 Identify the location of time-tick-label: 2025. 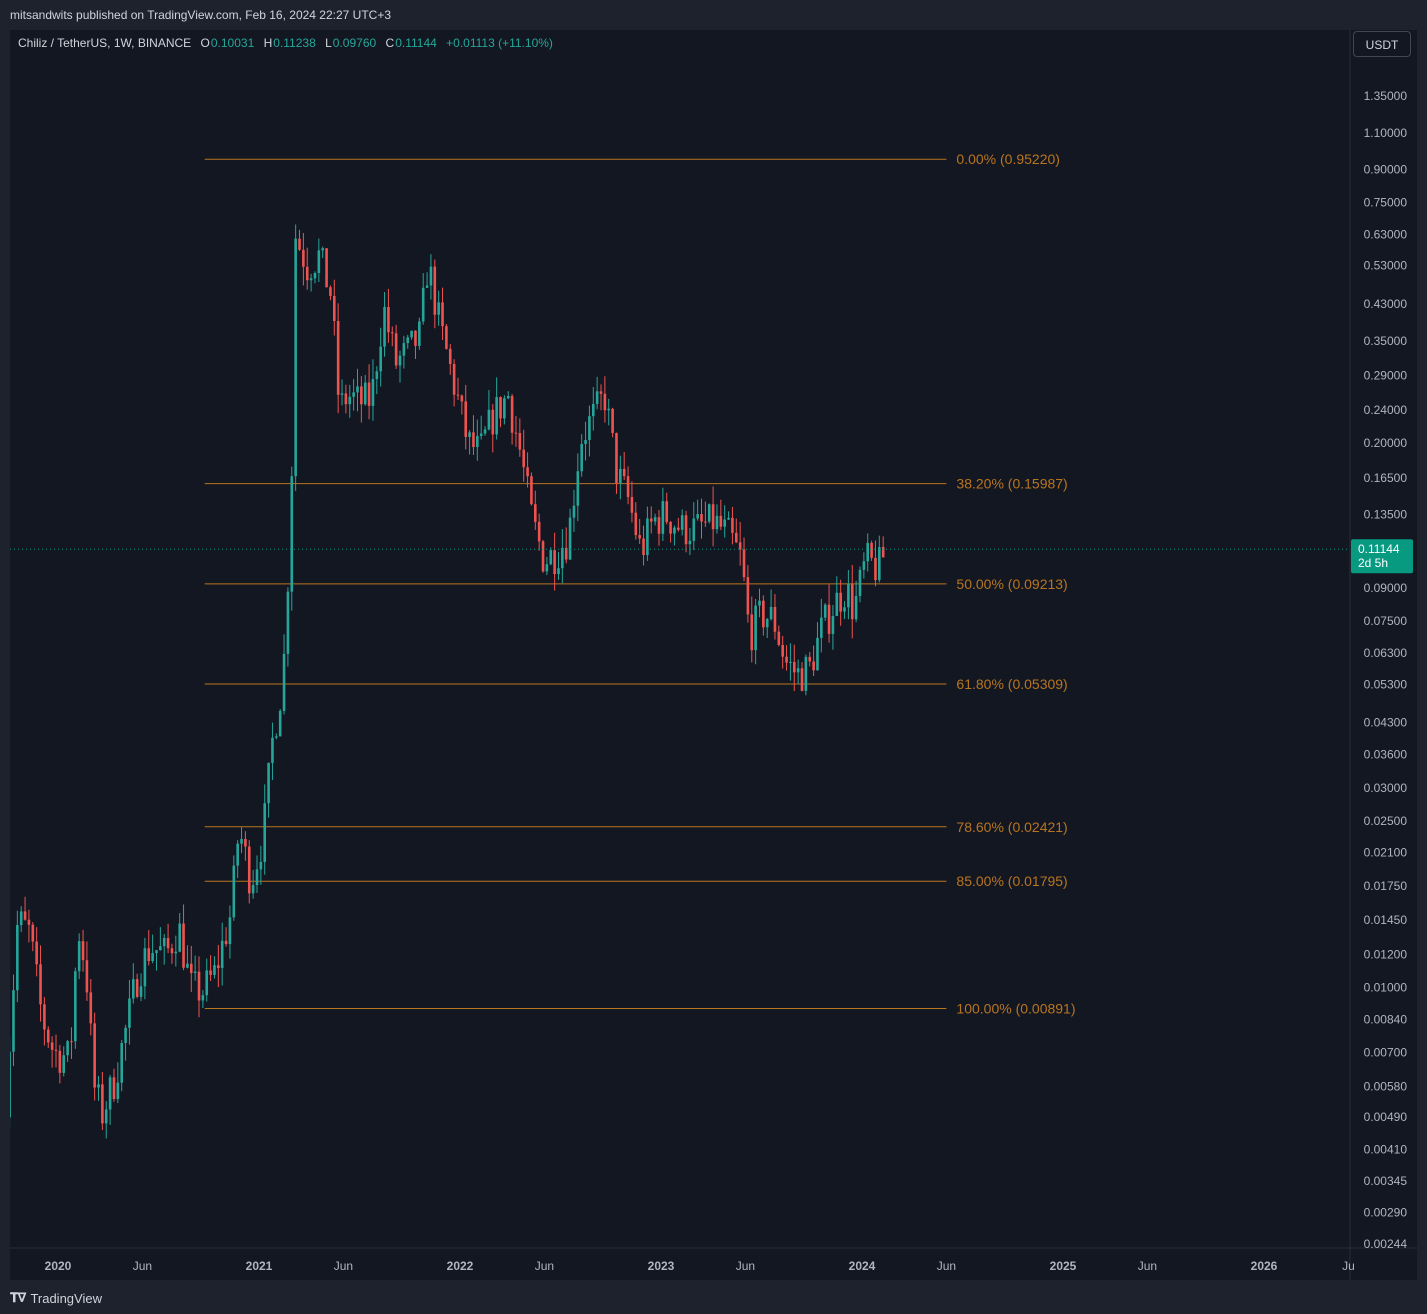
(1063, 1266).